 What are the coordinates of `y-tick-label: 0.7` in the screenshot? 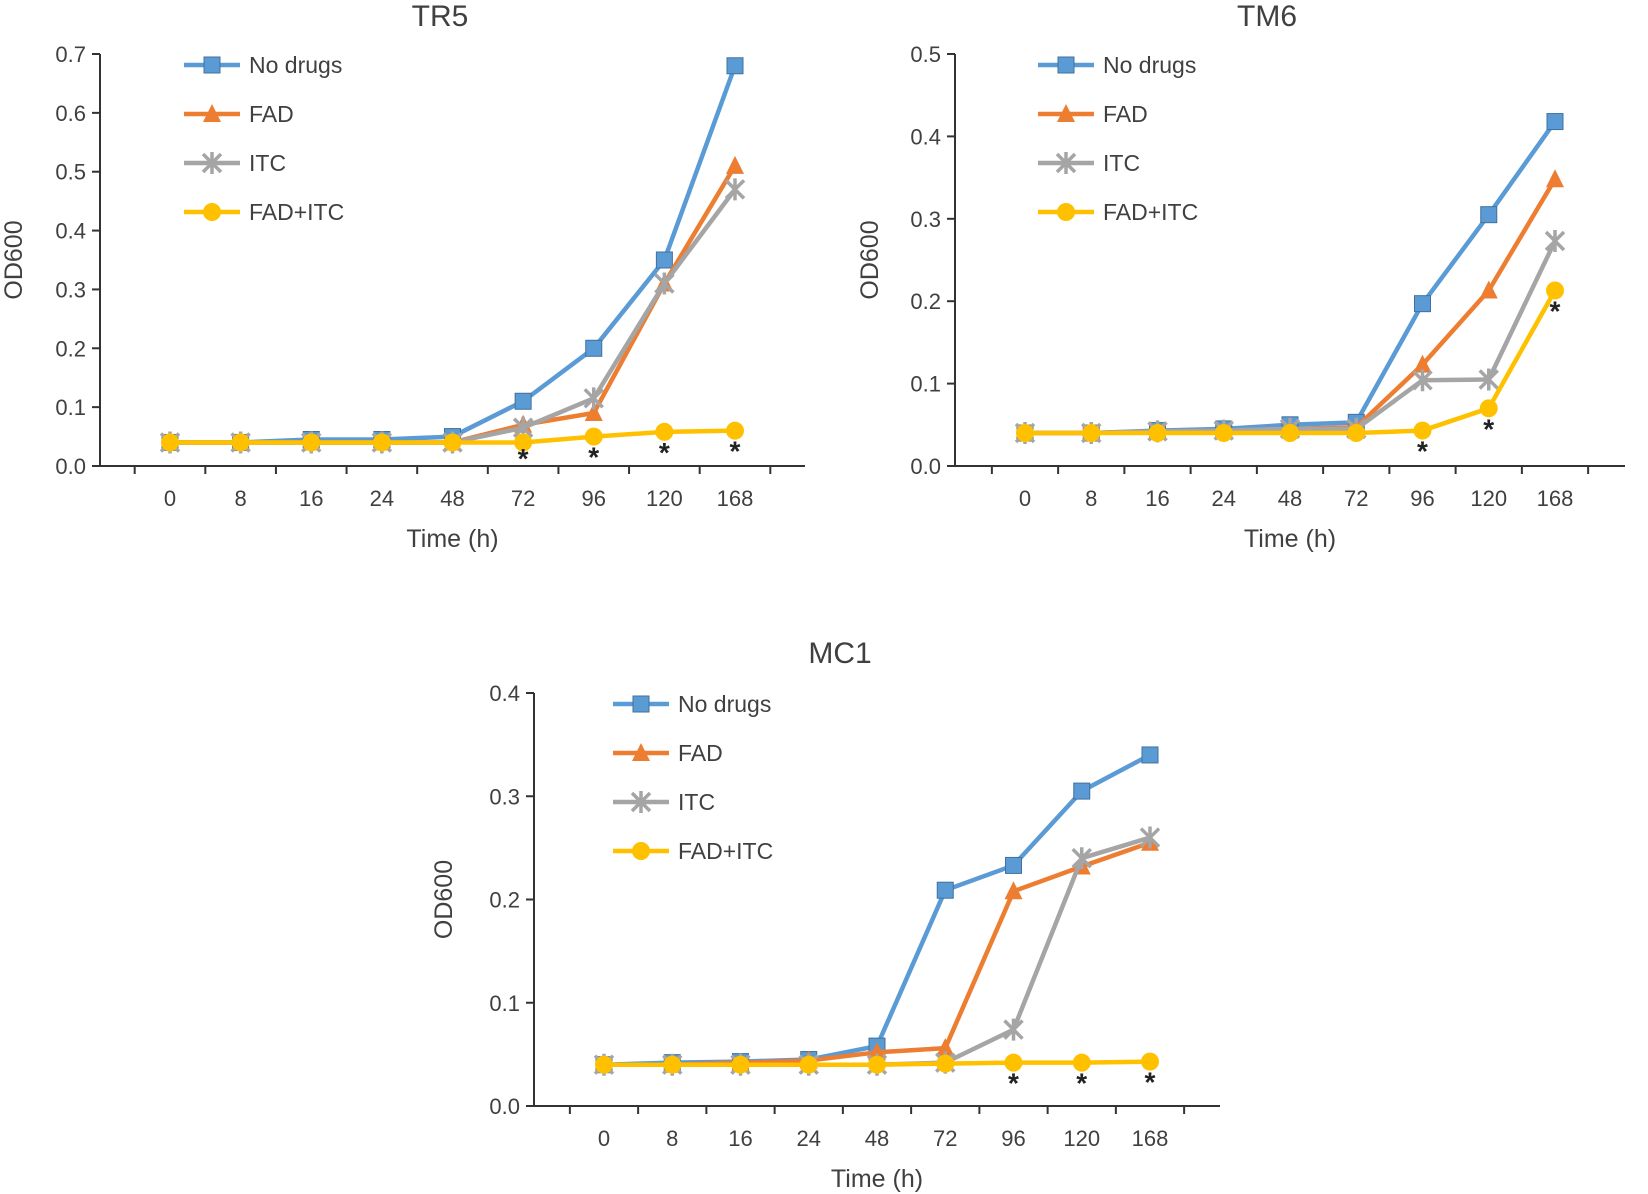 It's located at (70, 54).